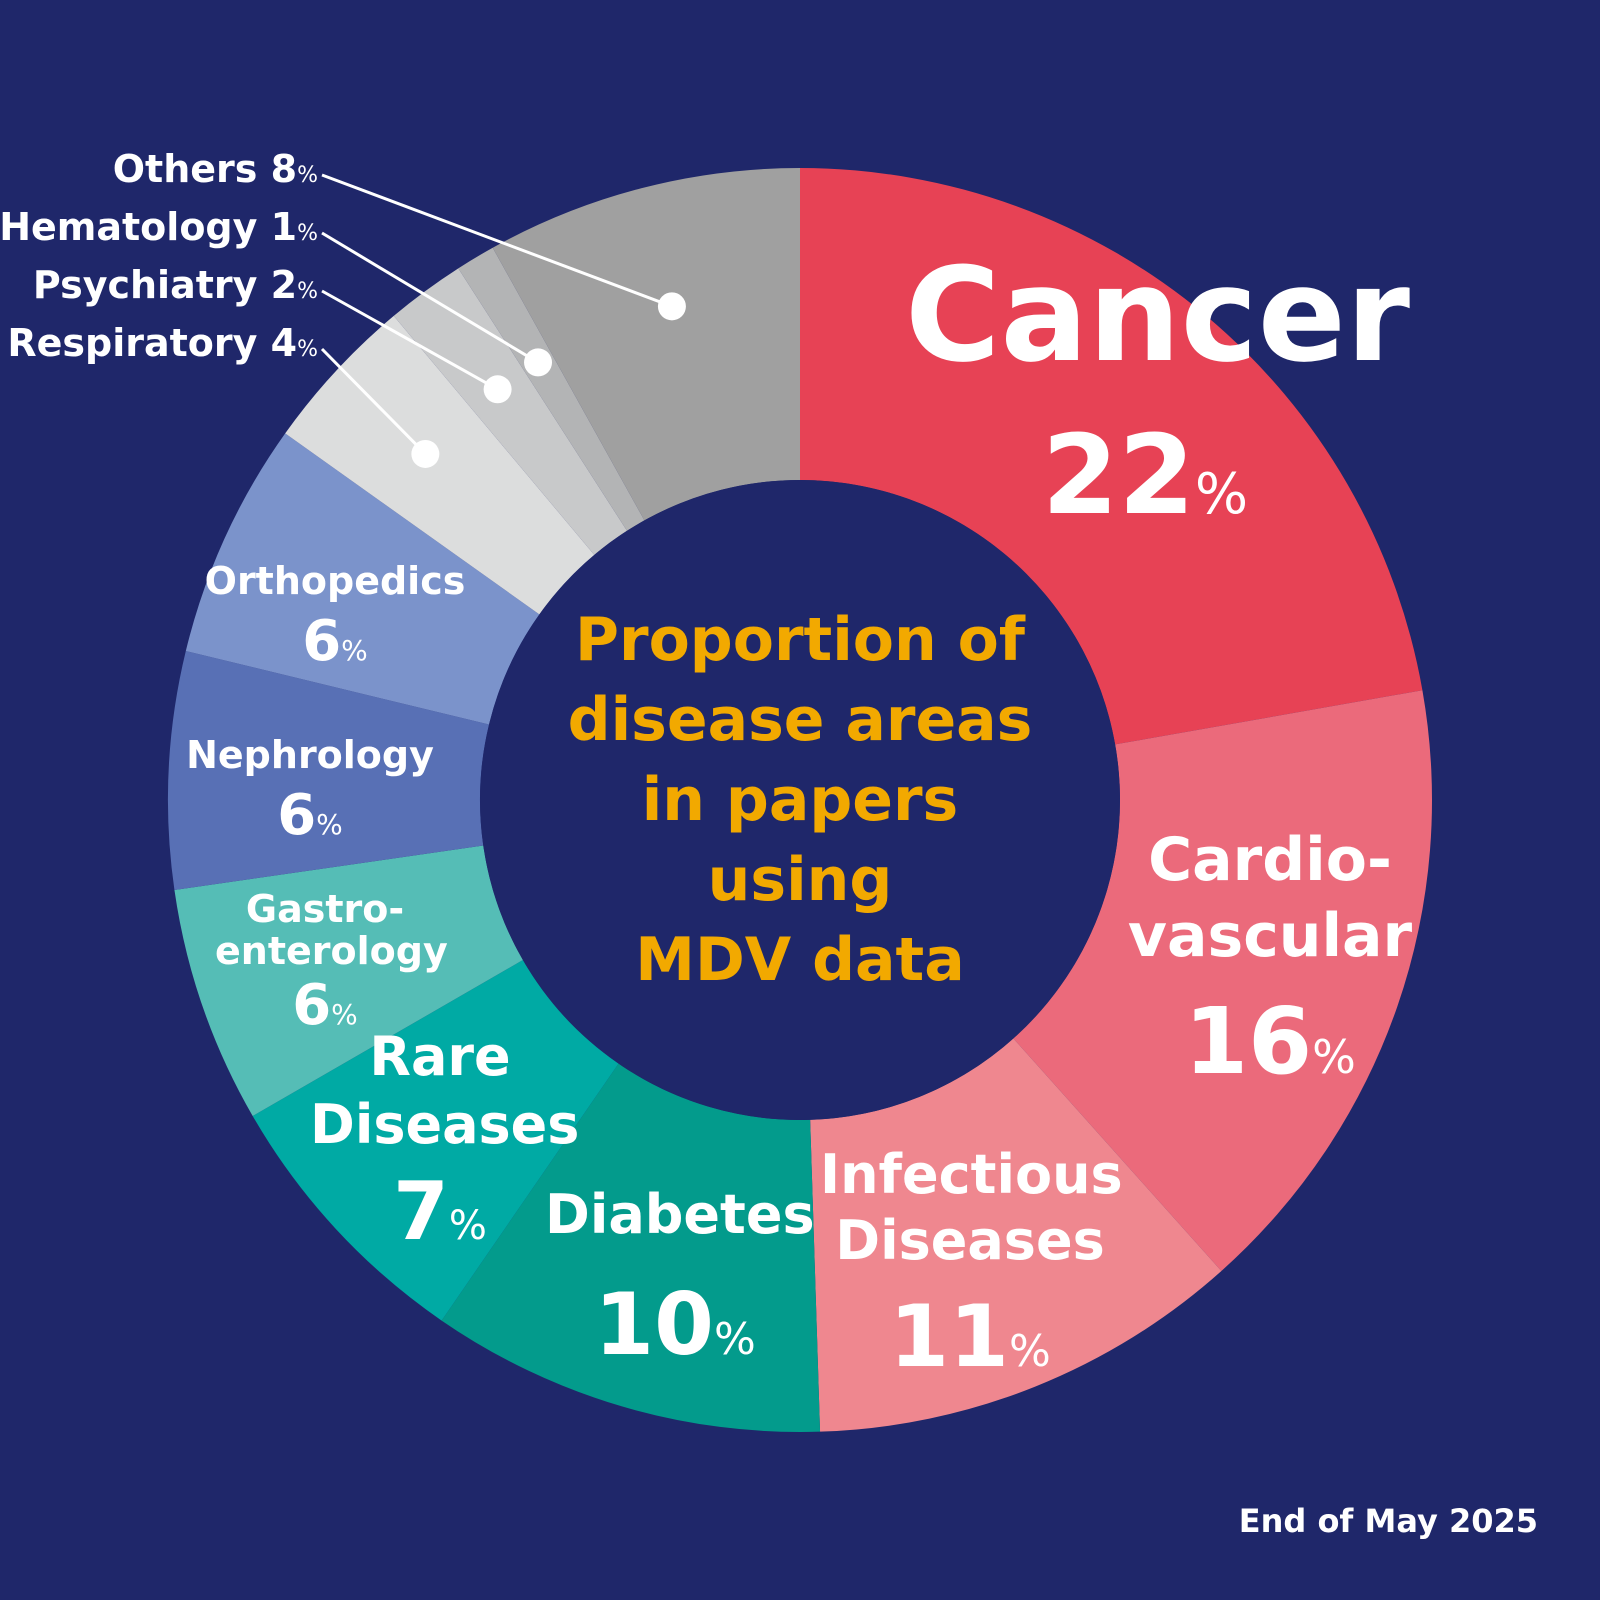 The height and width of the screenshot is (1600, 1600). I want to click on label-respiratory: Respiratory 4%, so click(162, 343).